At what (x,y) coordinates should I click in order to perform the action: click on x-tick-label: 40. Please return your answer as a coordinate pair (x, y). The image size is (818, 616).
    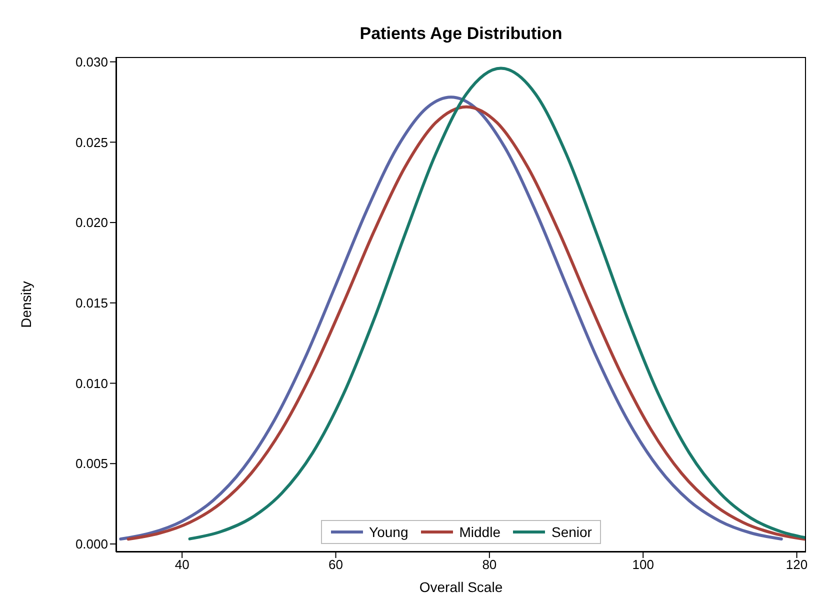
    Looking at the image, I should click on (182, 564).